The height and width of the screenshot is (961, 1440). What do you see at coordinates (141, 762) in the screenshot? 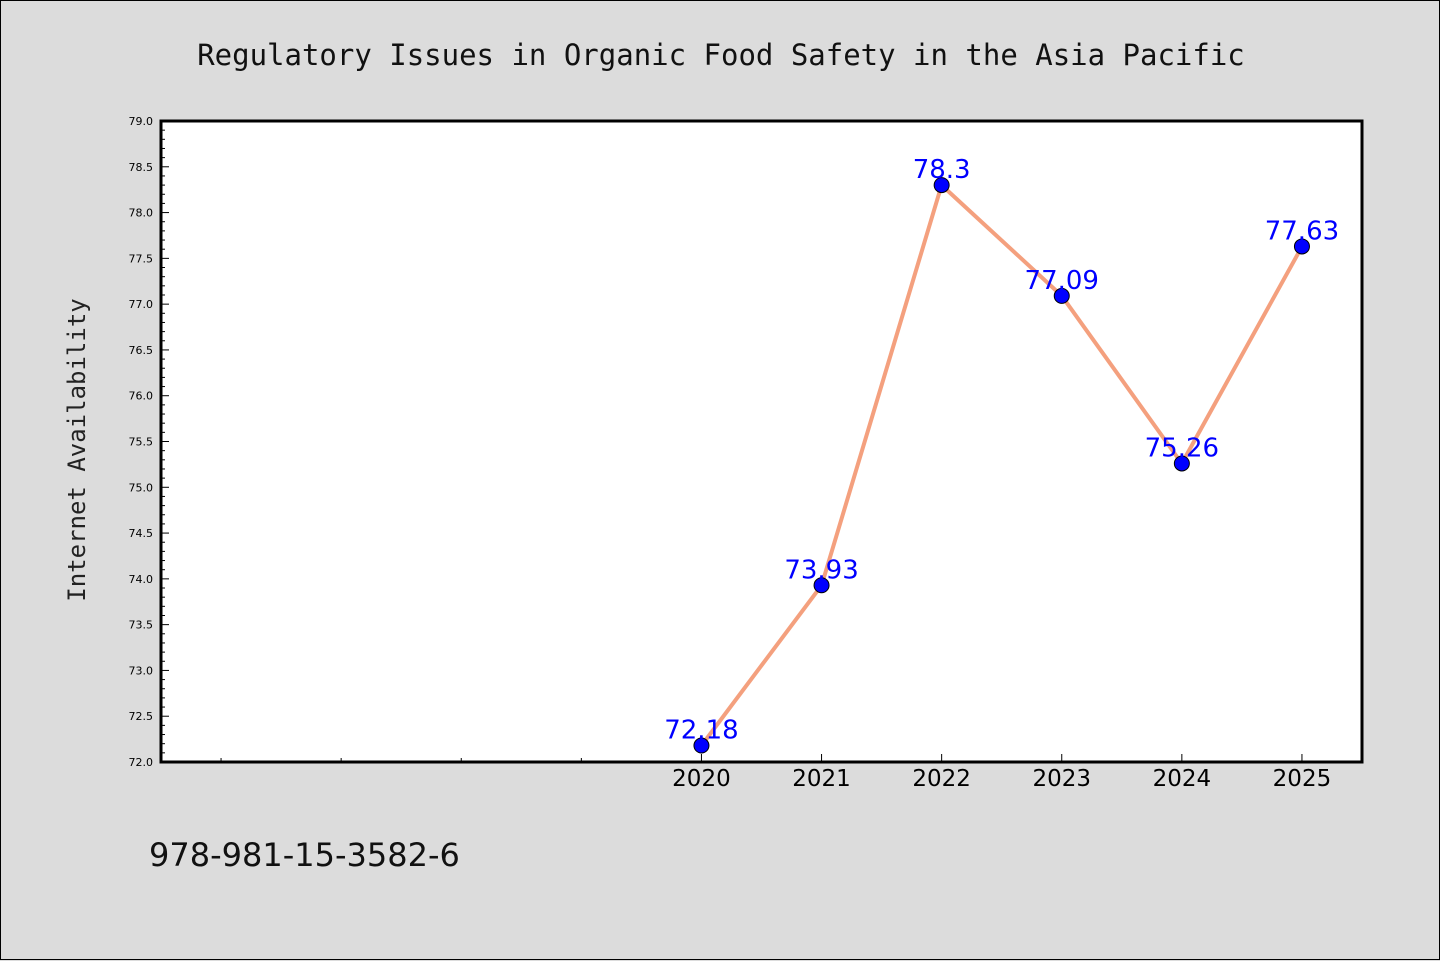
I see `y-tick-label: 72.0` at bounding box center [141, 762].